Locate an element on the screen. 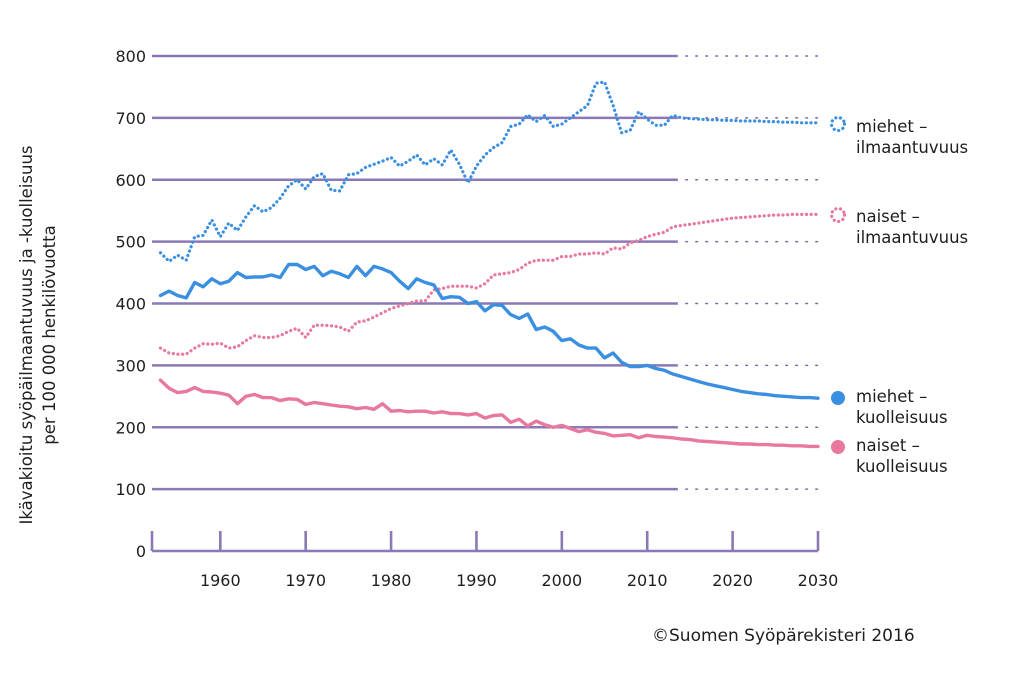 This screenshot has width=1024, height=675. legend-marker-men_incidence is located at coordinates (838, 124).